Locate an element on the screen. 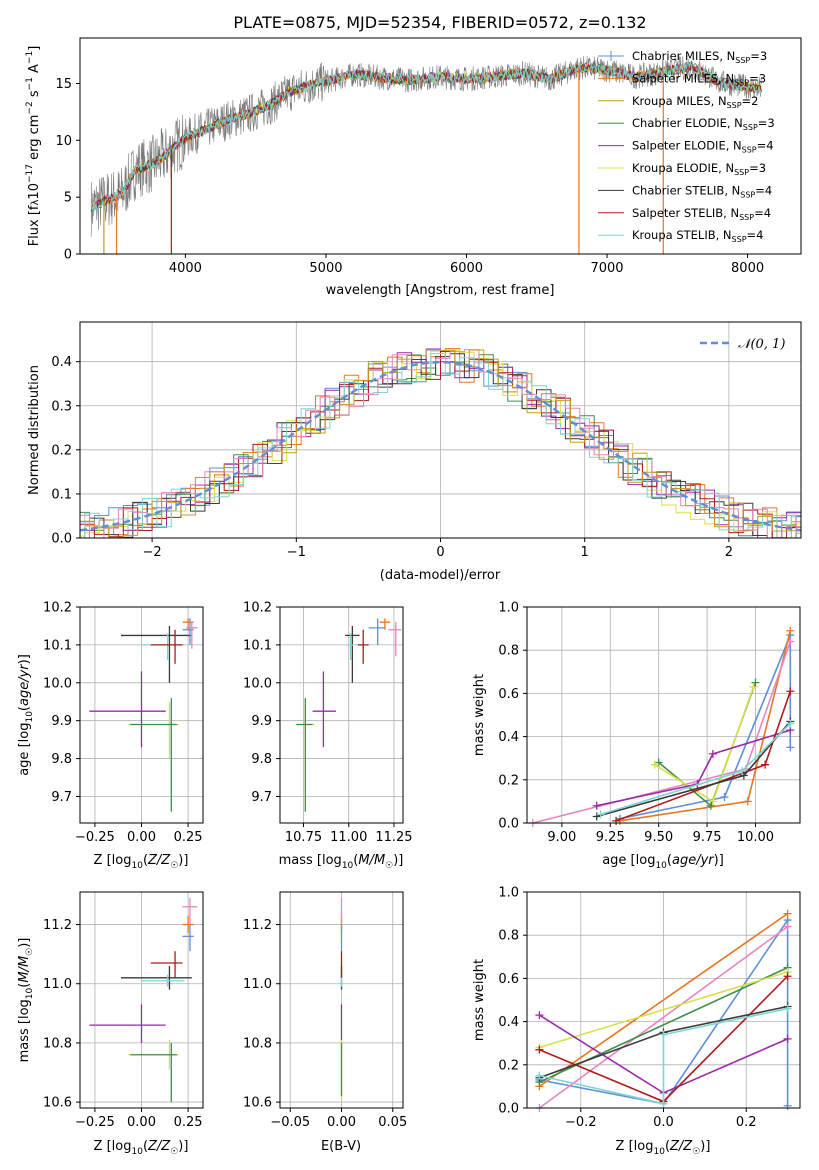 This screenshot has width=819, height=1170. panel-ytick-label: 9.8 is located at coordinates (261, 759).